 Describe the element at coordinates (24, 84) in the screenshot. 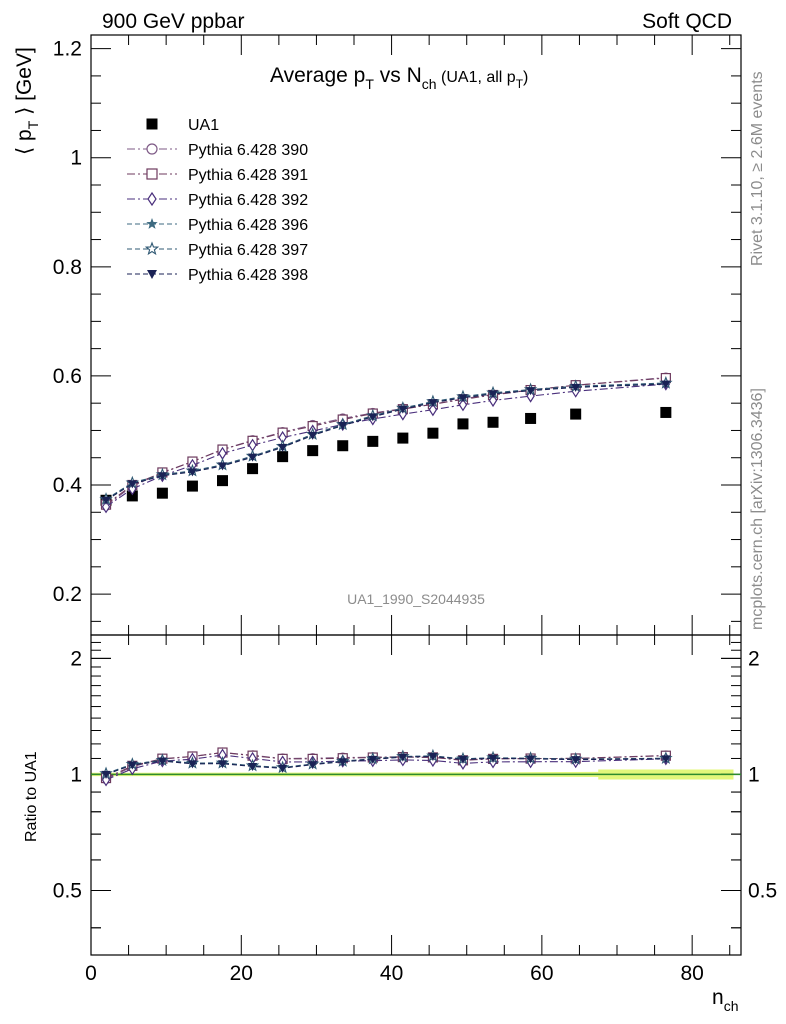

I see `ylabel-post: ⟩ [GeV]` at that location.